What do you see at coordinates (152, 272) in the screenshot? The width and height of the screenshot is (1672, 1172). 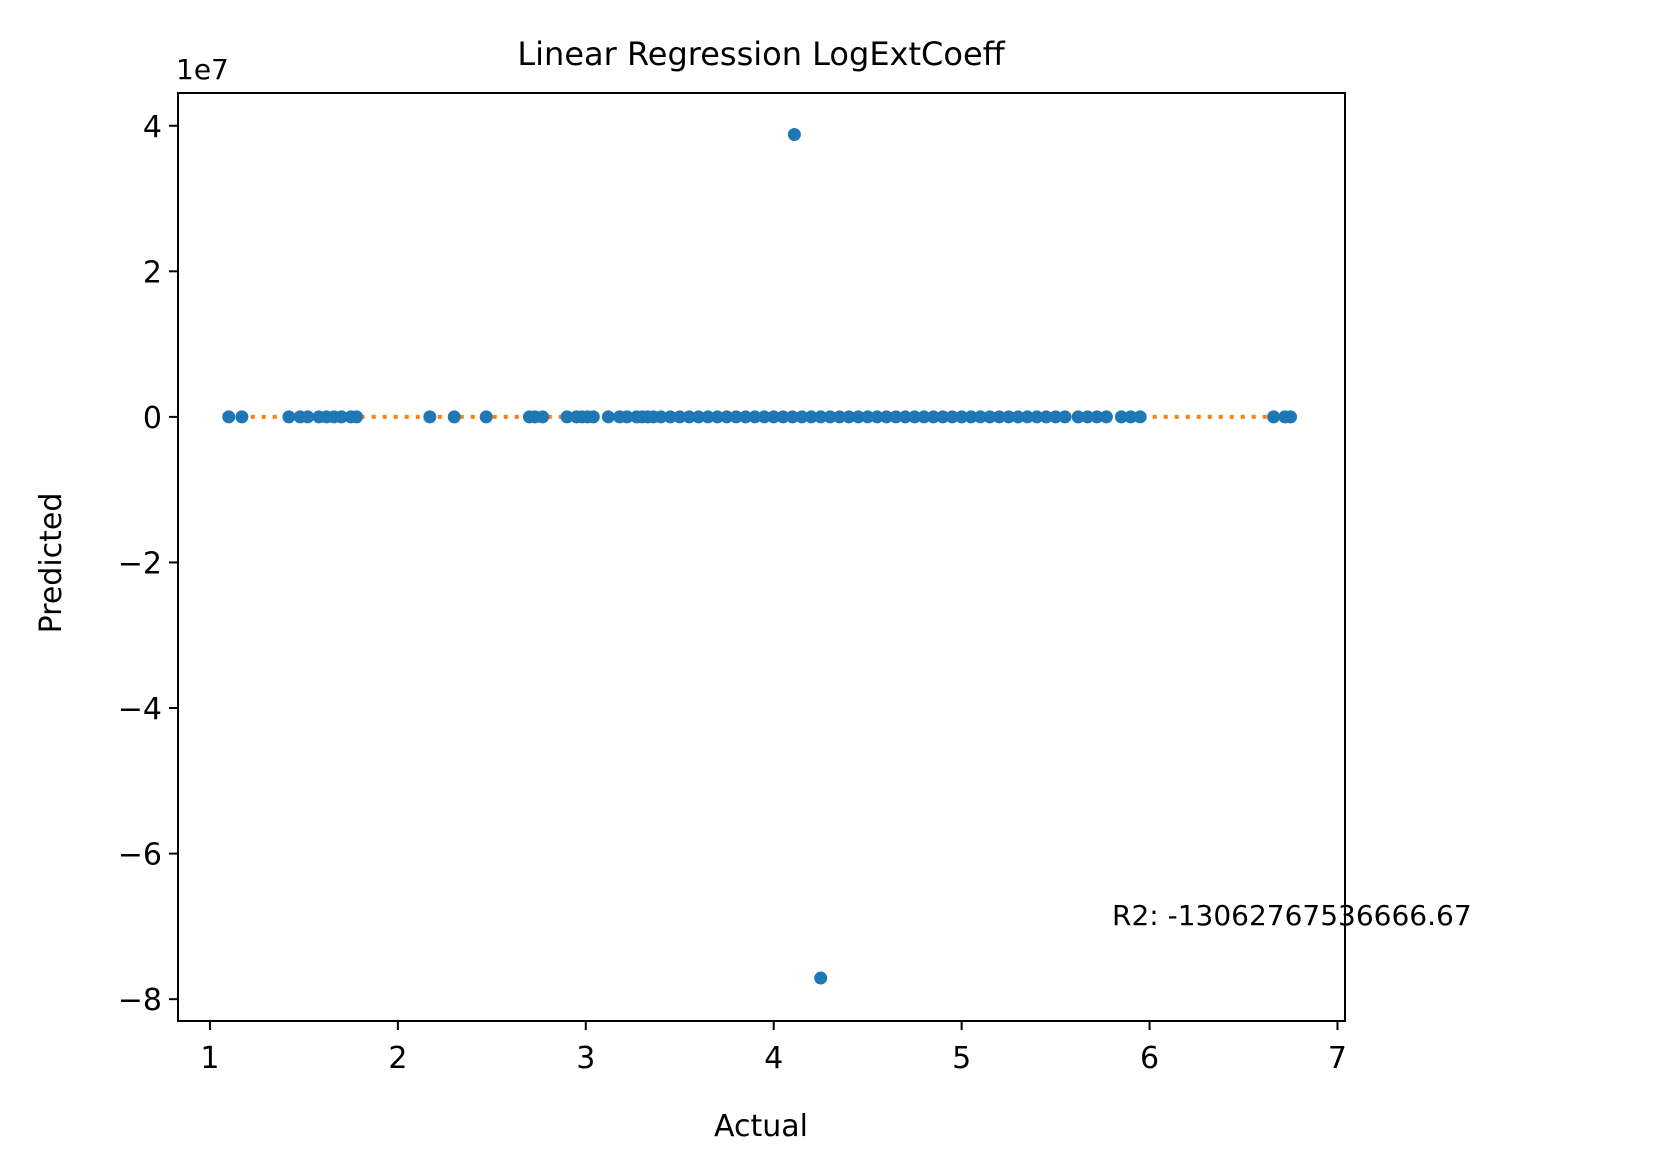 I see `y-tick-label: 2` at bounding box center [152, 272].